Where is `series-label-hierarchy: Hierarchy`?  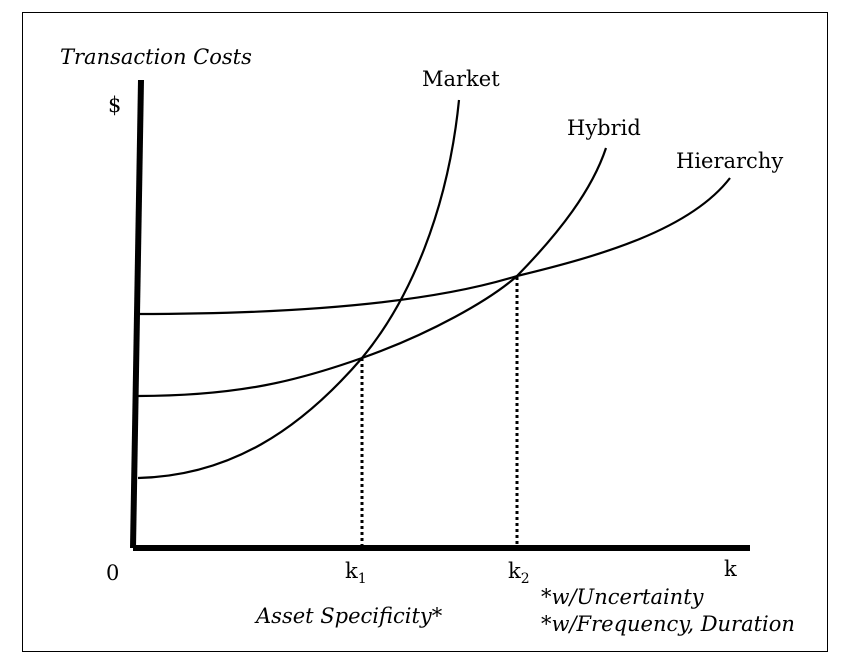 series-label-hierarchy: Hierarchy is located at coordinates (729, 161).